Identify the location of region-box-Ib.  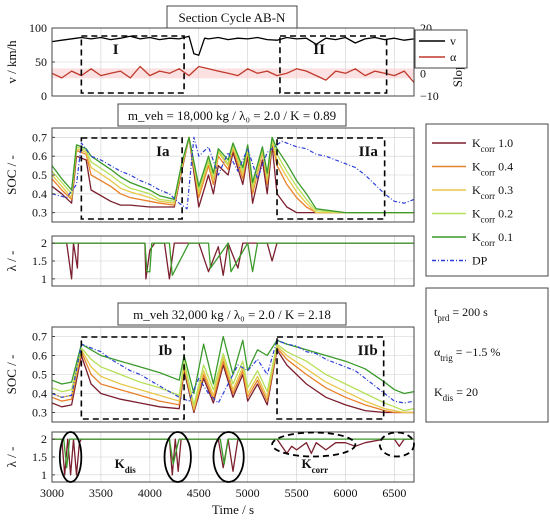
(132, 378).